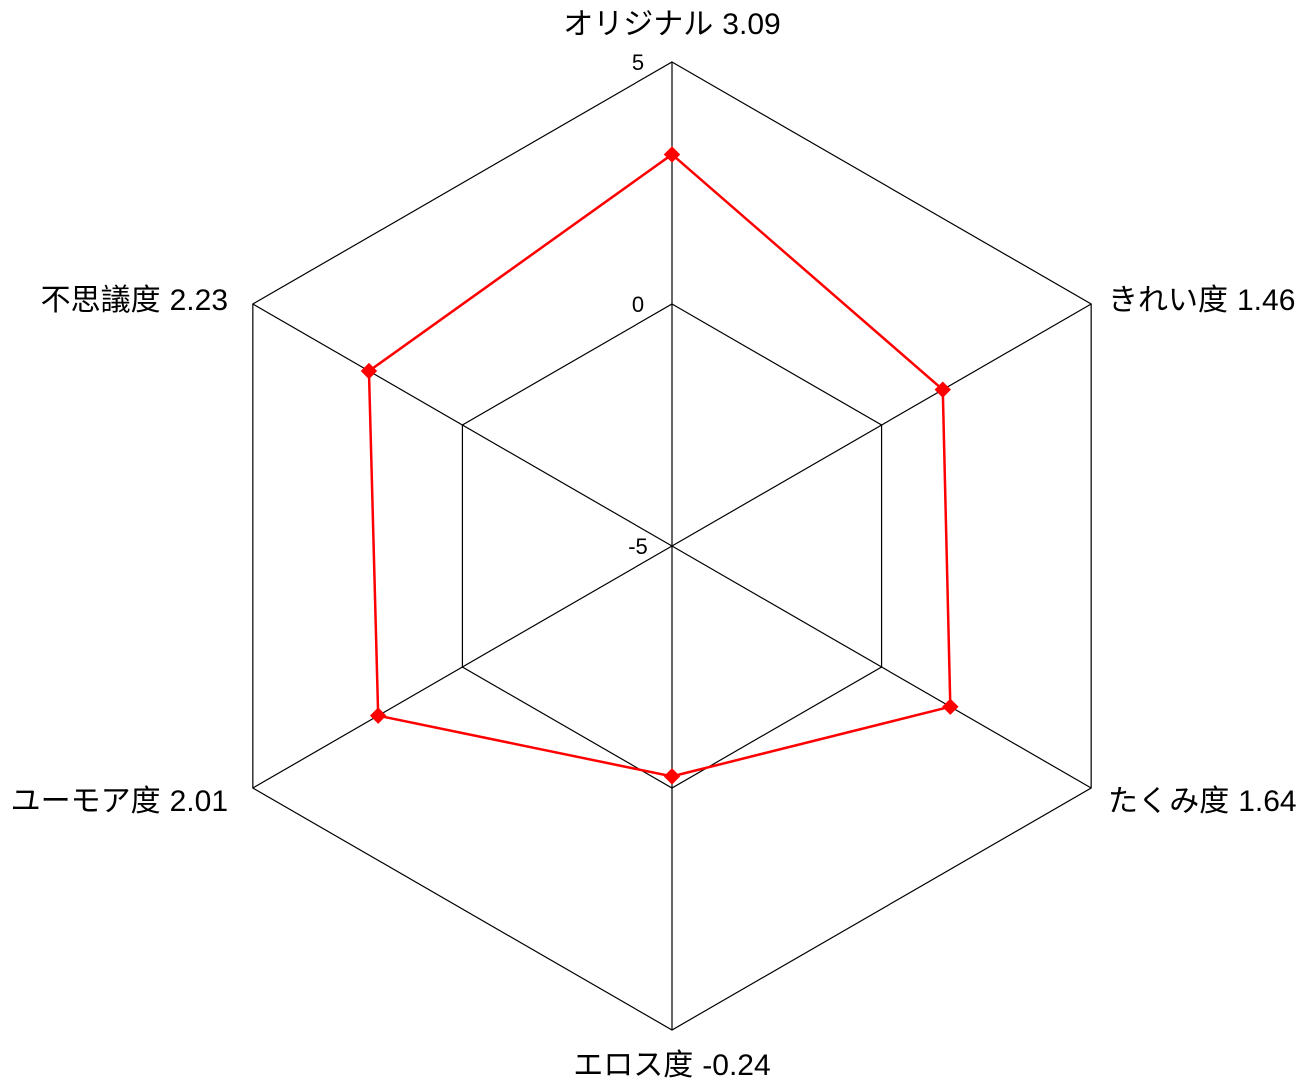 Image resolution: width=1309 pixels, height=1084 pixels. I want to click on axis-label-0: オリジナル 3.09, so click(671, 24).